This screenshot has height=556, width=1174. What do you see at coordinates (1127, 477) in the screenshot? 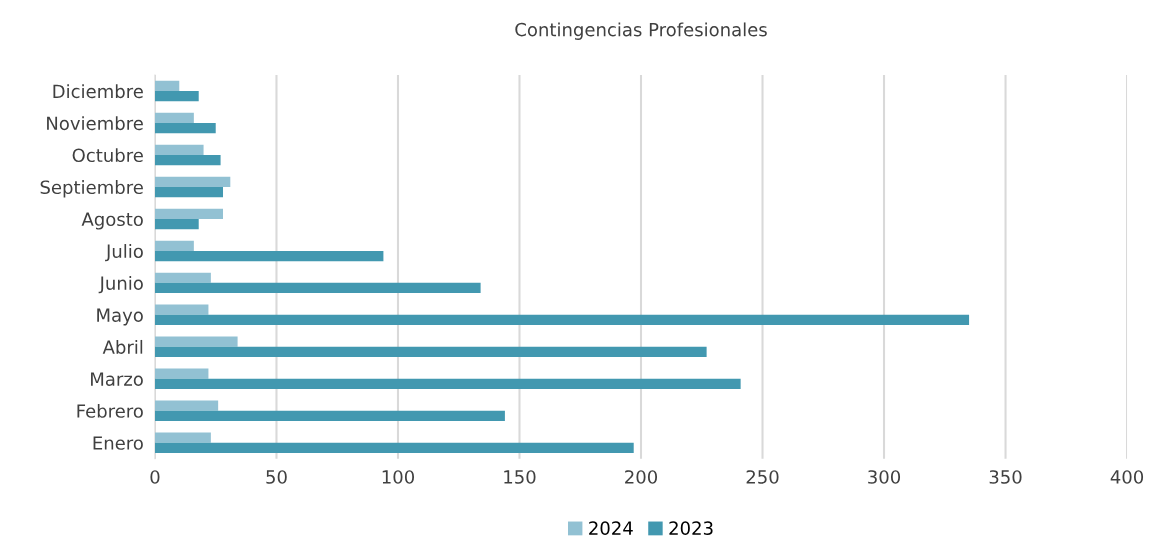
I see `x-tick-label: 400` at bounding box center [1127, 477].